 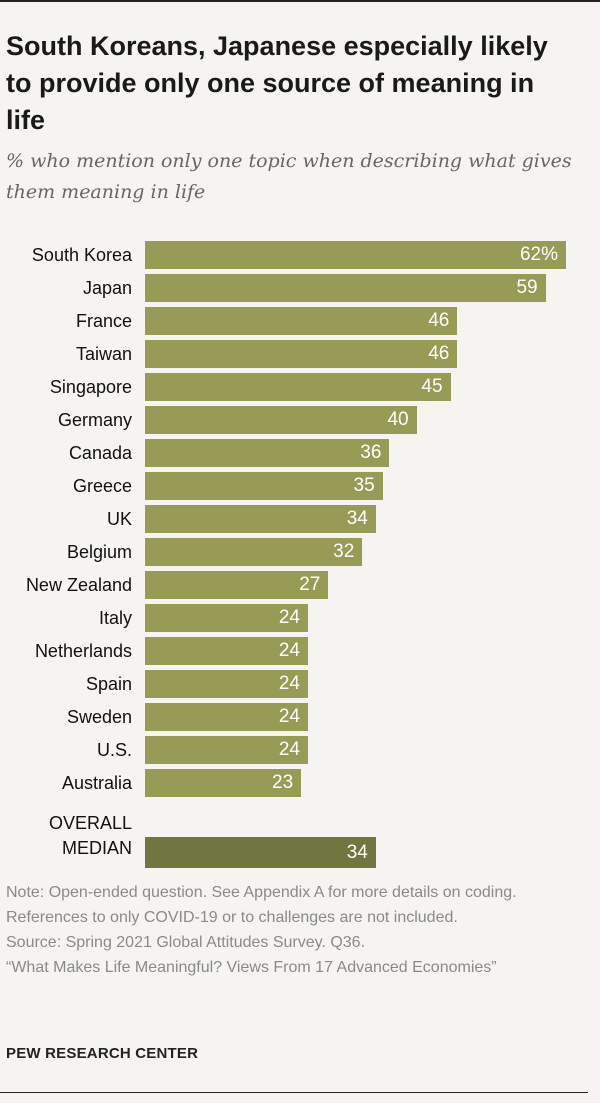 What do you see at coordinates (83, 651) in the screenshot?
I see `category-label: Netherlands` at bounding box center [83, 651].